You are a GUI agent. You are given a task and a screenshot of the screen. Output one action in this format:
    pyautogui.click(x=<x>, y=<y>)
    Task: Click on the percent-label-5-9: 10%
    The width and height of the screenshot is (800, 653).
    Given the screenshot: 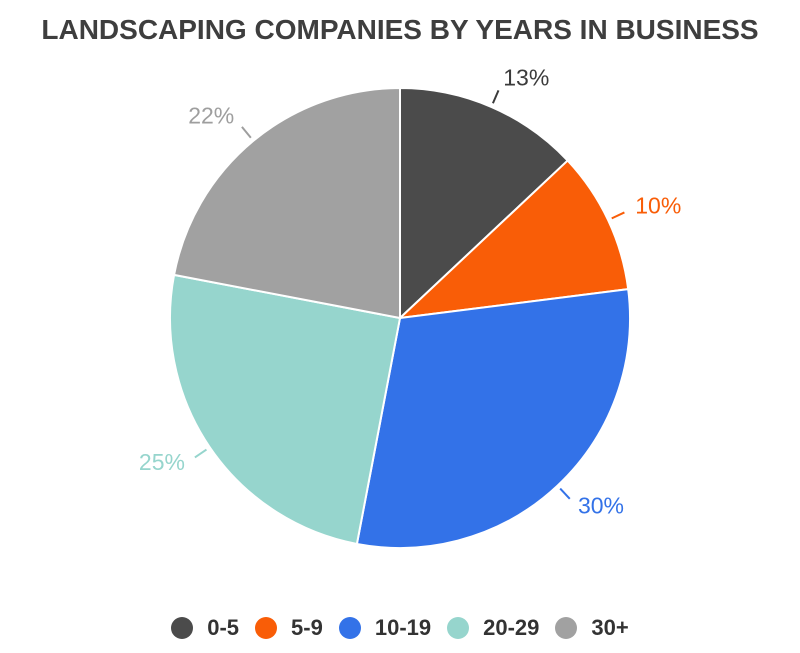 What is the action you would take?
    pyautogui.click(x=658, y=205)
    